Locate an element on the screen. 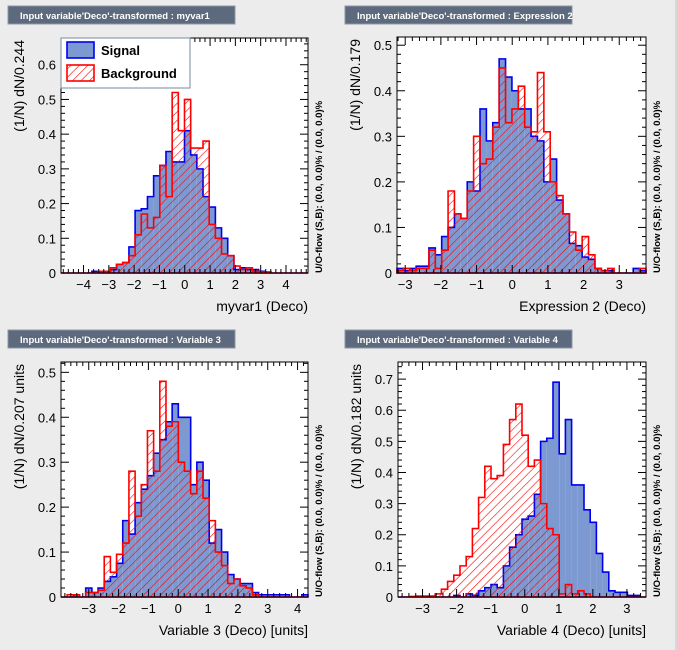 This screenshot has width=677, height=650. x-axis-title: Expression 2 (Deco) is located at coordinates (582, 306).